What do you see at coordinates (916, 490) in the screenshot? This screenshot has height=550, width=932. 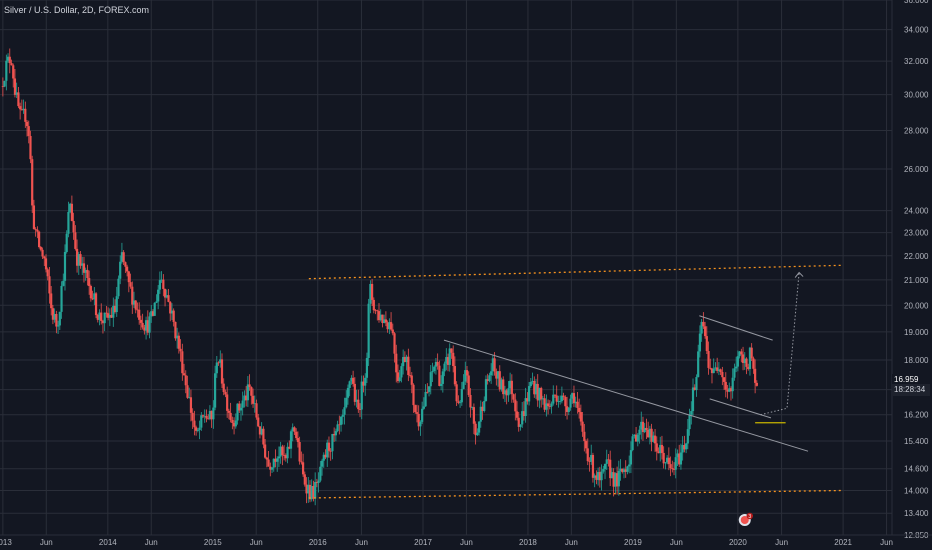 I see `price-tick-label: 14.000` at bounding box center [916, 490].